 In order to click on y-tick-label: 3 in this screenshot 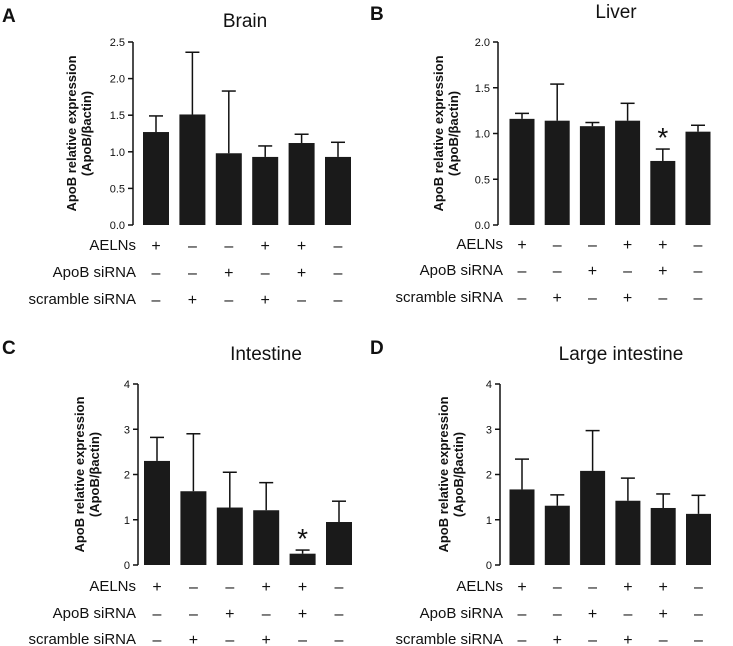, I will do `click(127, 430)`.